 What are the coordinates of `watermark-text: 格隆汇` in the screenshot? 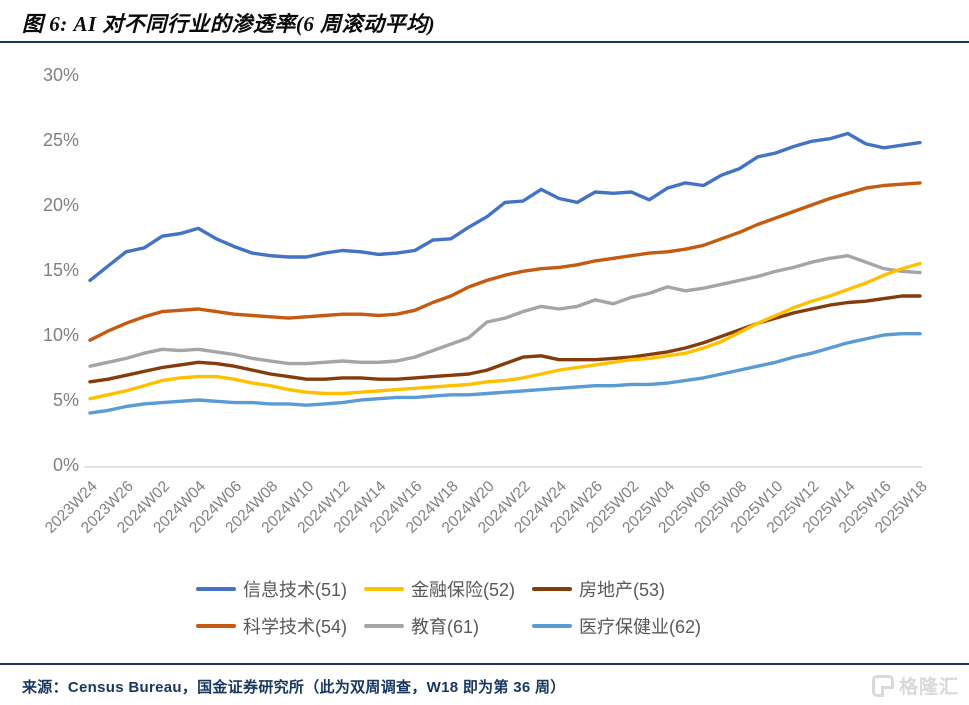 It's located at (928, 687).